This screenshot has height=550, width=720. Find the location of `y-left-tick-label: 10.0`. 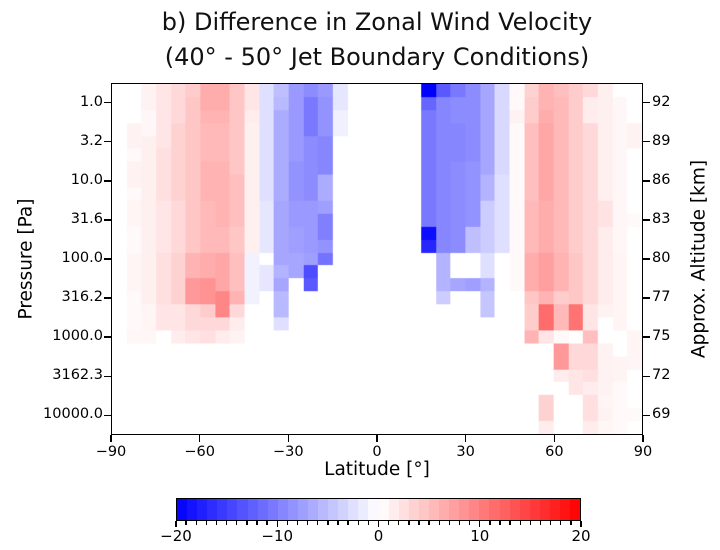

y-left-tick-label: 10.0 is located at coordinates (86, 179).